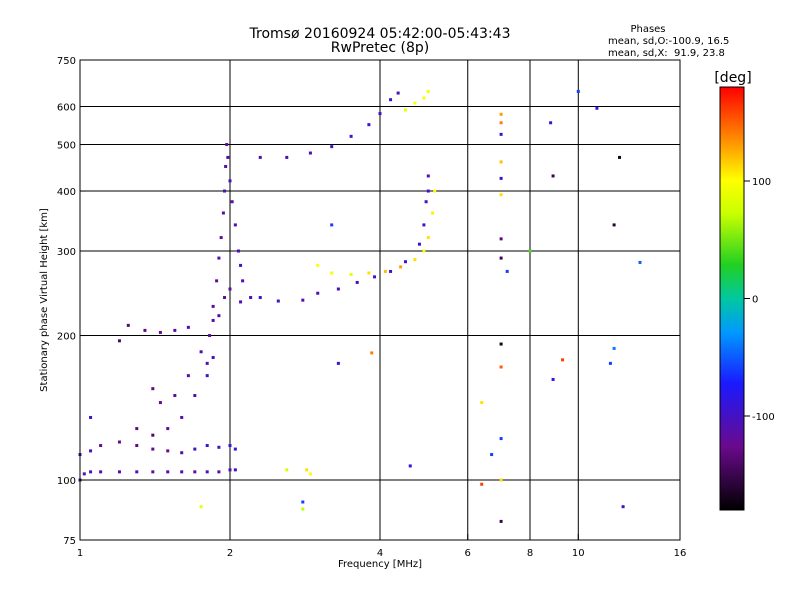  I want to click on y-axis-label: Stationary phase Virtual Height [km], so click(44, 300).